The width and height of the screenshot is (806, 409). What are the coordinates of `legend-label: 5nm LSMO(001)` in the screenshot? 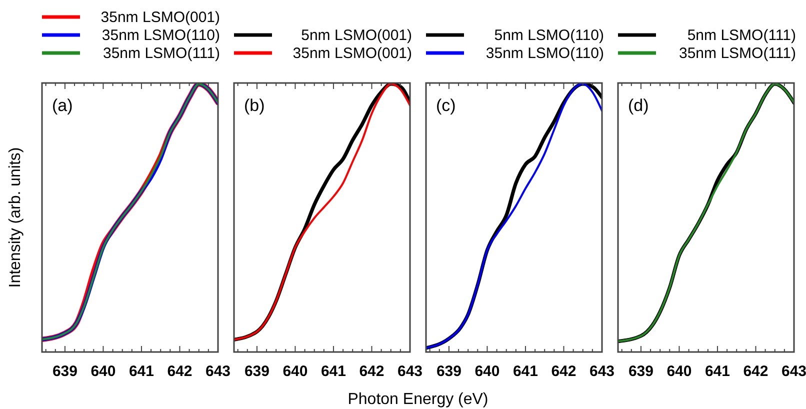 It's located at (356, 35).